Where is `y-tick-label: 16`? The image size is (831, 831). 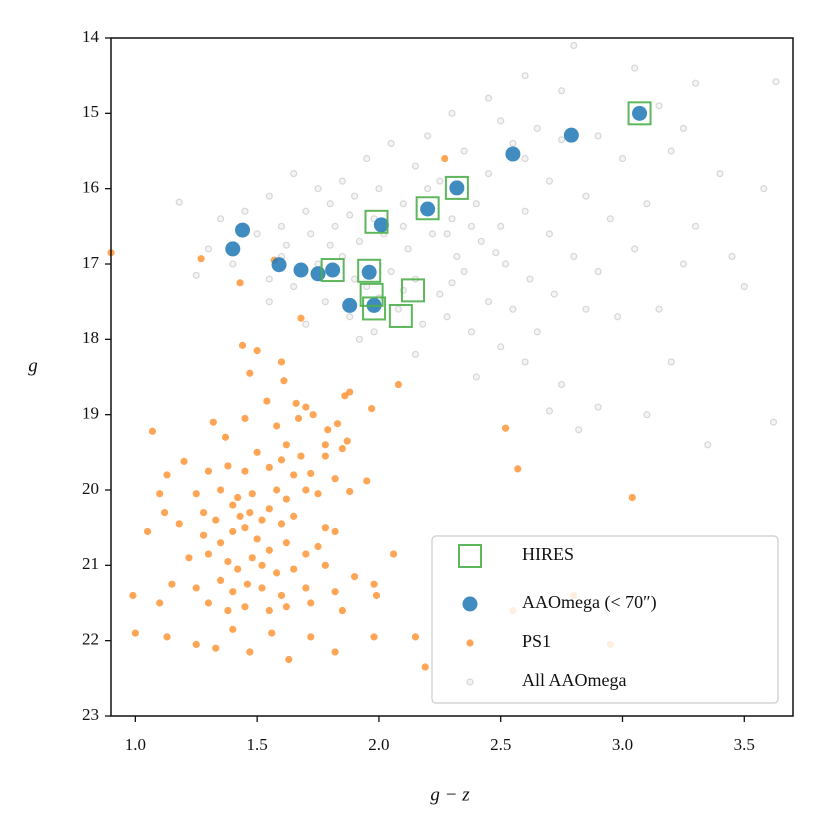
y-tick-label: 16 is located at coordinates (90, 187).